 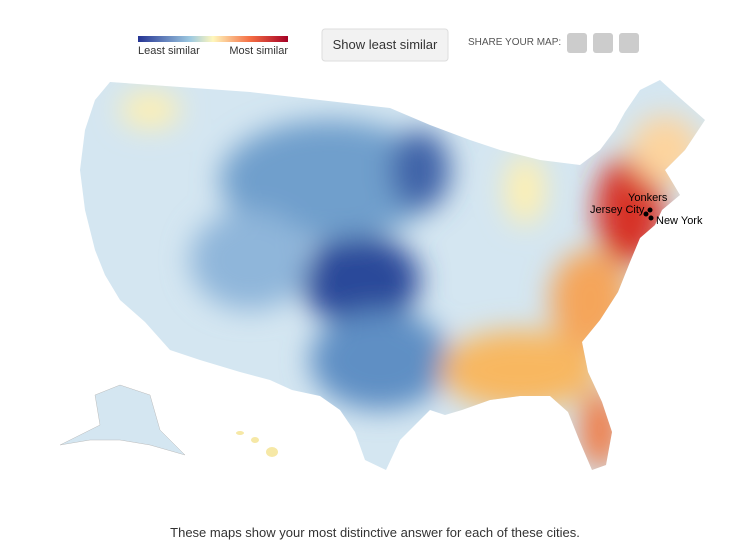 I want to click on alaska, so click(x=122, y=420).